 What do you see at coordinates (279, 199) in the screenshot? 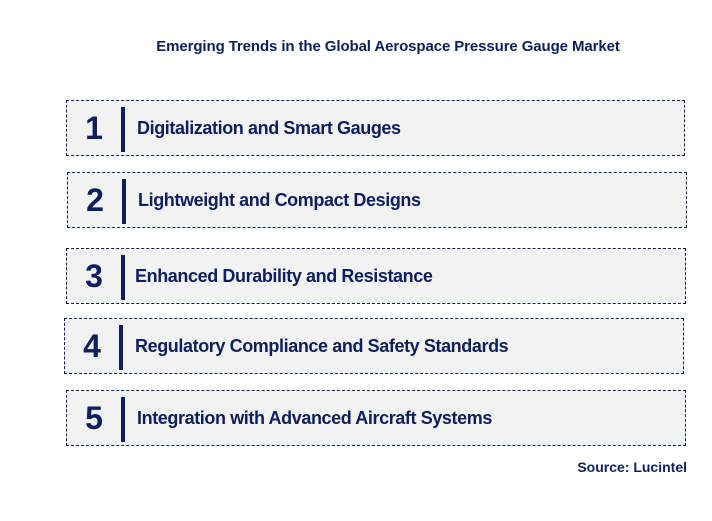
I see `trend-label: Lightweight and Compact Designs` at bounding box center [279, 199].